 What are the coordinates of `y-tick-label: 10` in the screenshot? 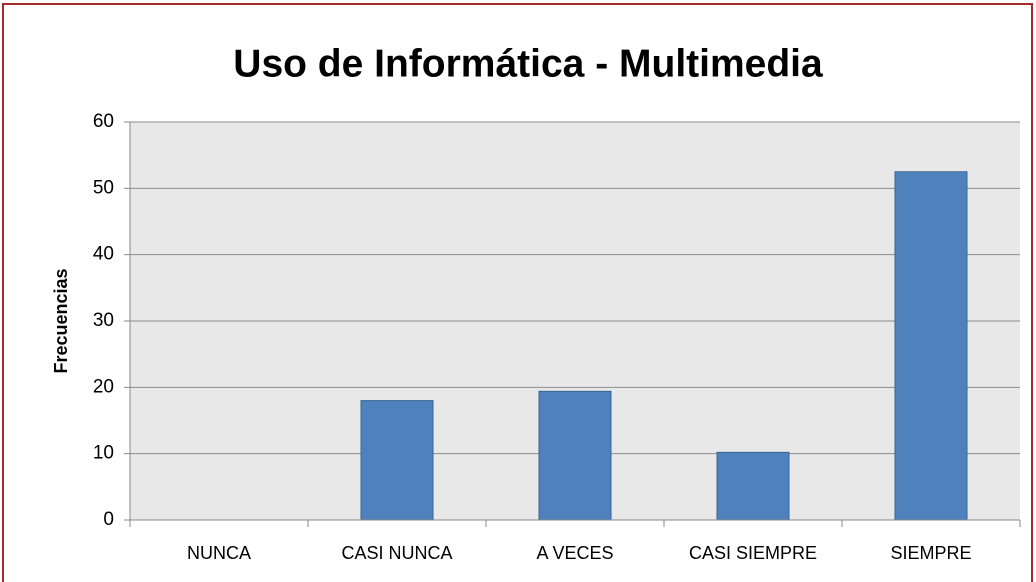 It's located at (103, 453).